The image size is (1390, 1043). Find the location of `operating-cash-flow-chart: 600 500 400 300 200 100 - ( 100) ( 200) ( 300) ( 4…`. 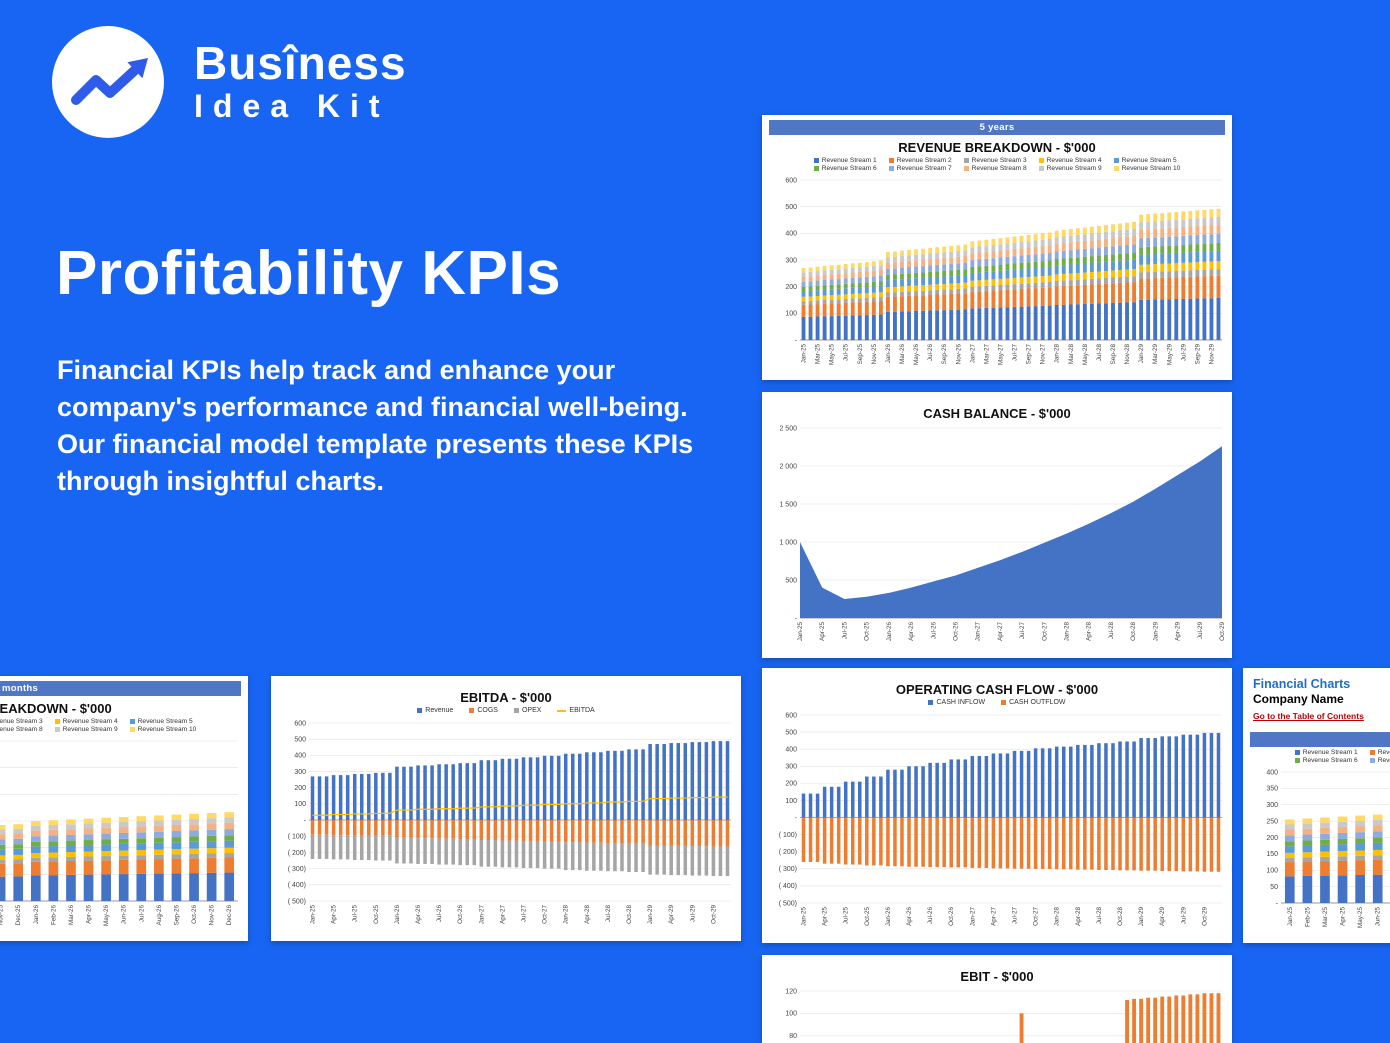

operating-cash-flow-chart: 600 500 400 300 200 100 - ( 100) ( 200) ( 300) ( 4… is located at coordinates (997, 826).